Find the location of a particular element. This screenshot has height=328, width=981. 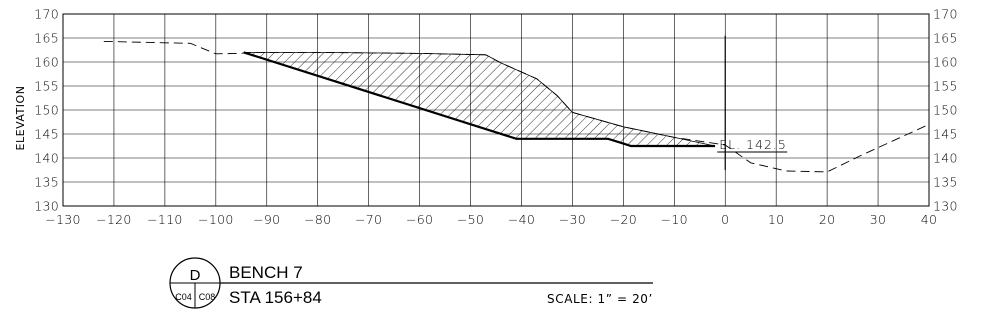

x-tick-label: −90 is located at coordinates (266, 219).